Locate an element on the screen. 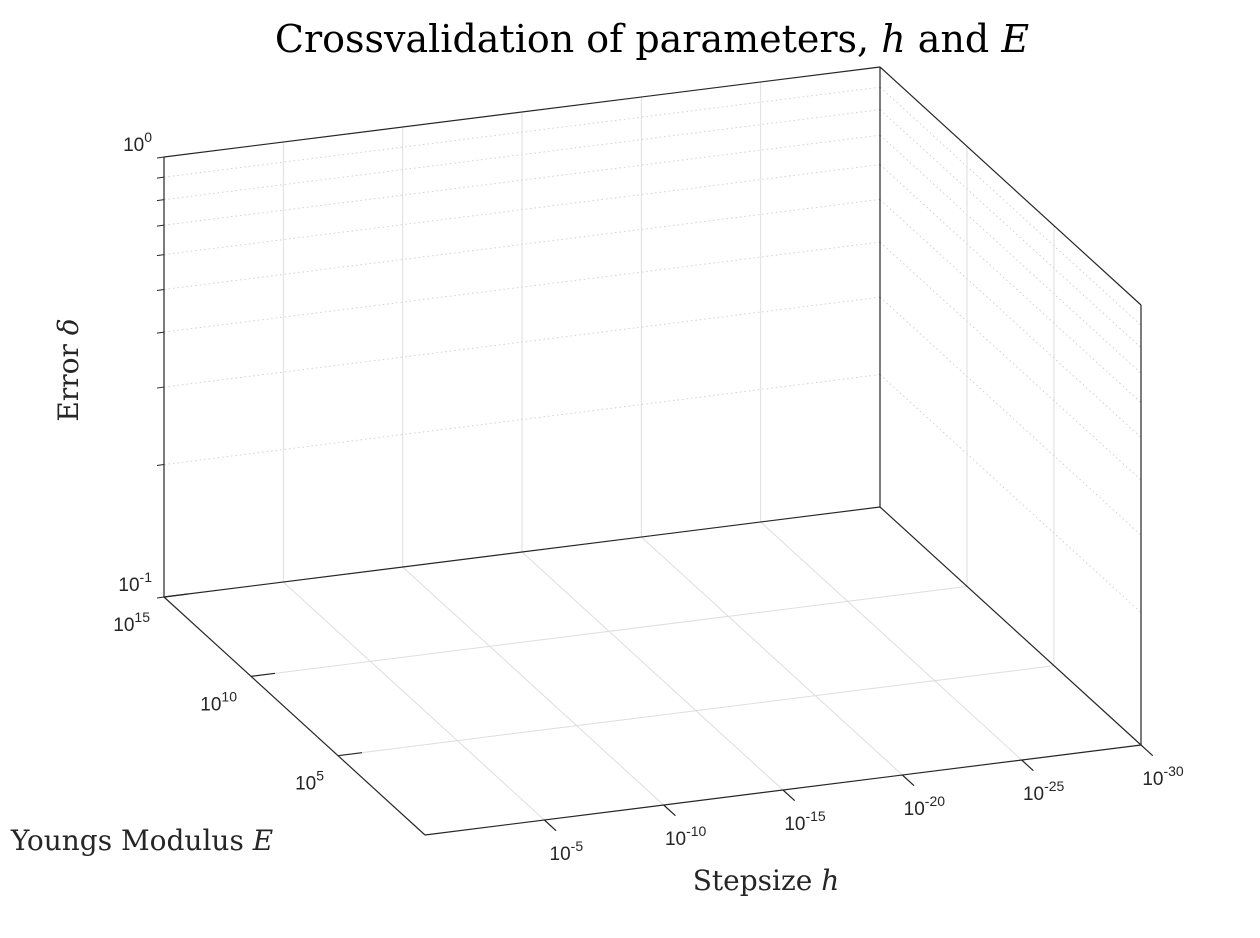  x-tick-label: 10-25 is located at coordinates (1044, 791).